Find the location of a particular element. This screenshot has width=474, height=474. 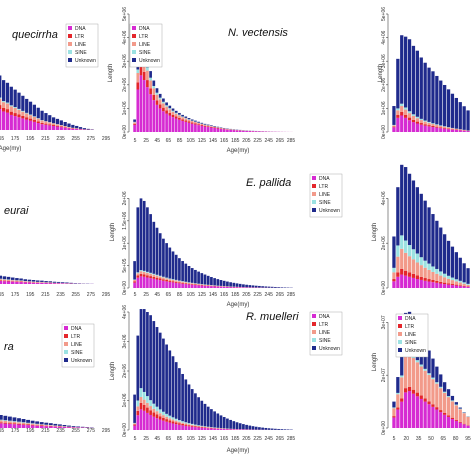

x-tick-label: 175 is located at coordinates (15, 139).